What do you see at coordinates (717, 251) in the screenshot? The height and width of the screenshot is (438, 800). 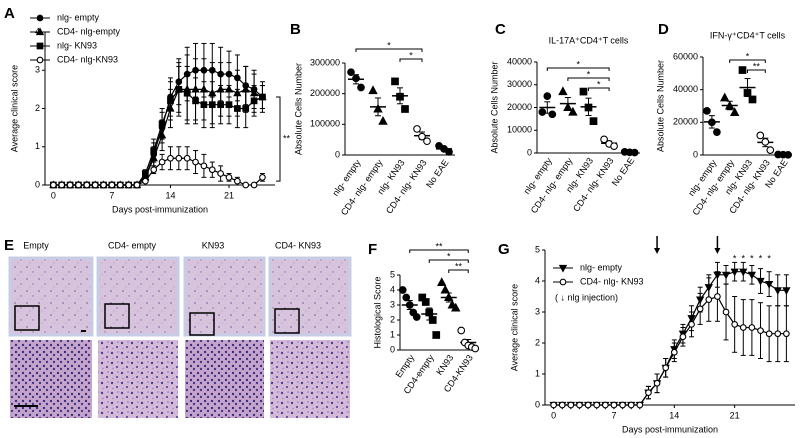 I see `arrow-head` at bounding box center [717, 251].